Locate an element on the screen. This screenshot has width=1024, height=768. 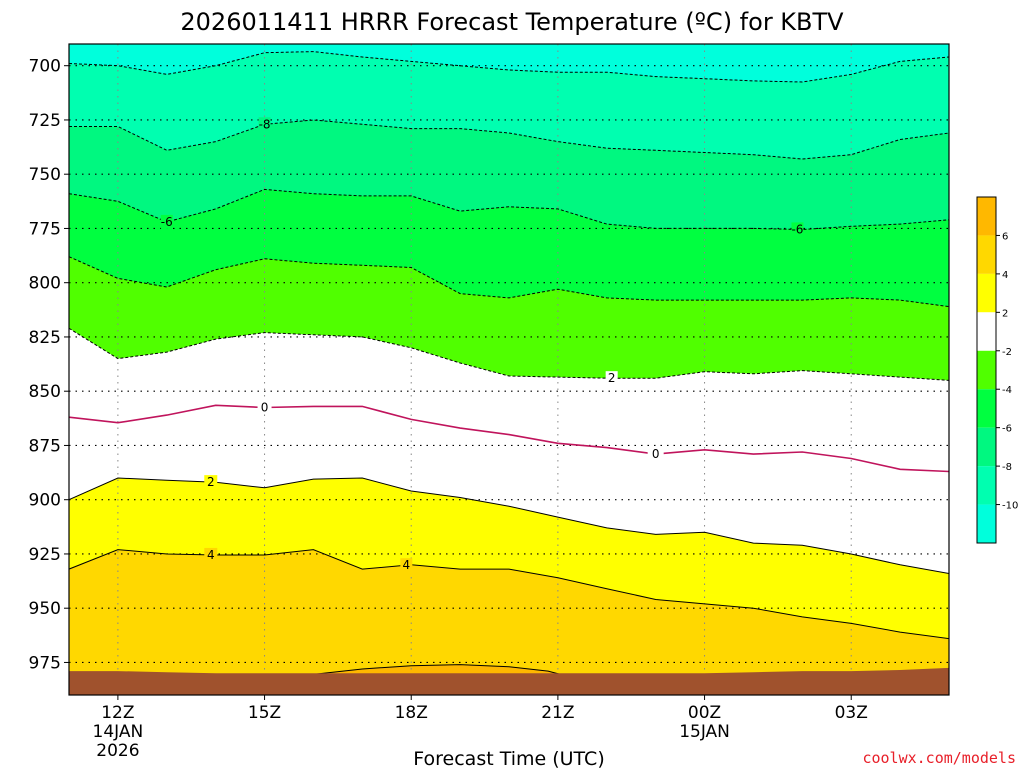
y-tick-label: 700 is located at coordinates (45, 67).